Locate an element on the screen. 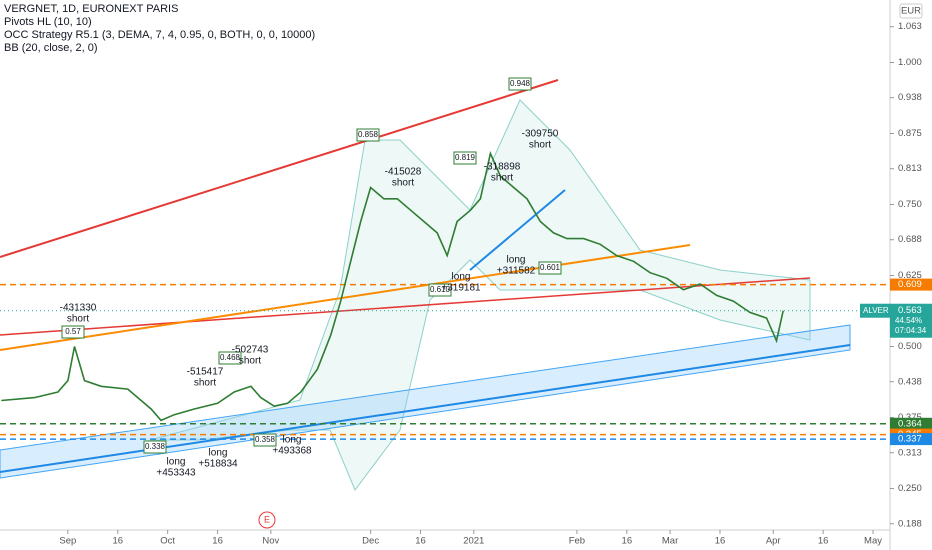  y-tick-label: 0.813 is located at coordinates (910, 168).